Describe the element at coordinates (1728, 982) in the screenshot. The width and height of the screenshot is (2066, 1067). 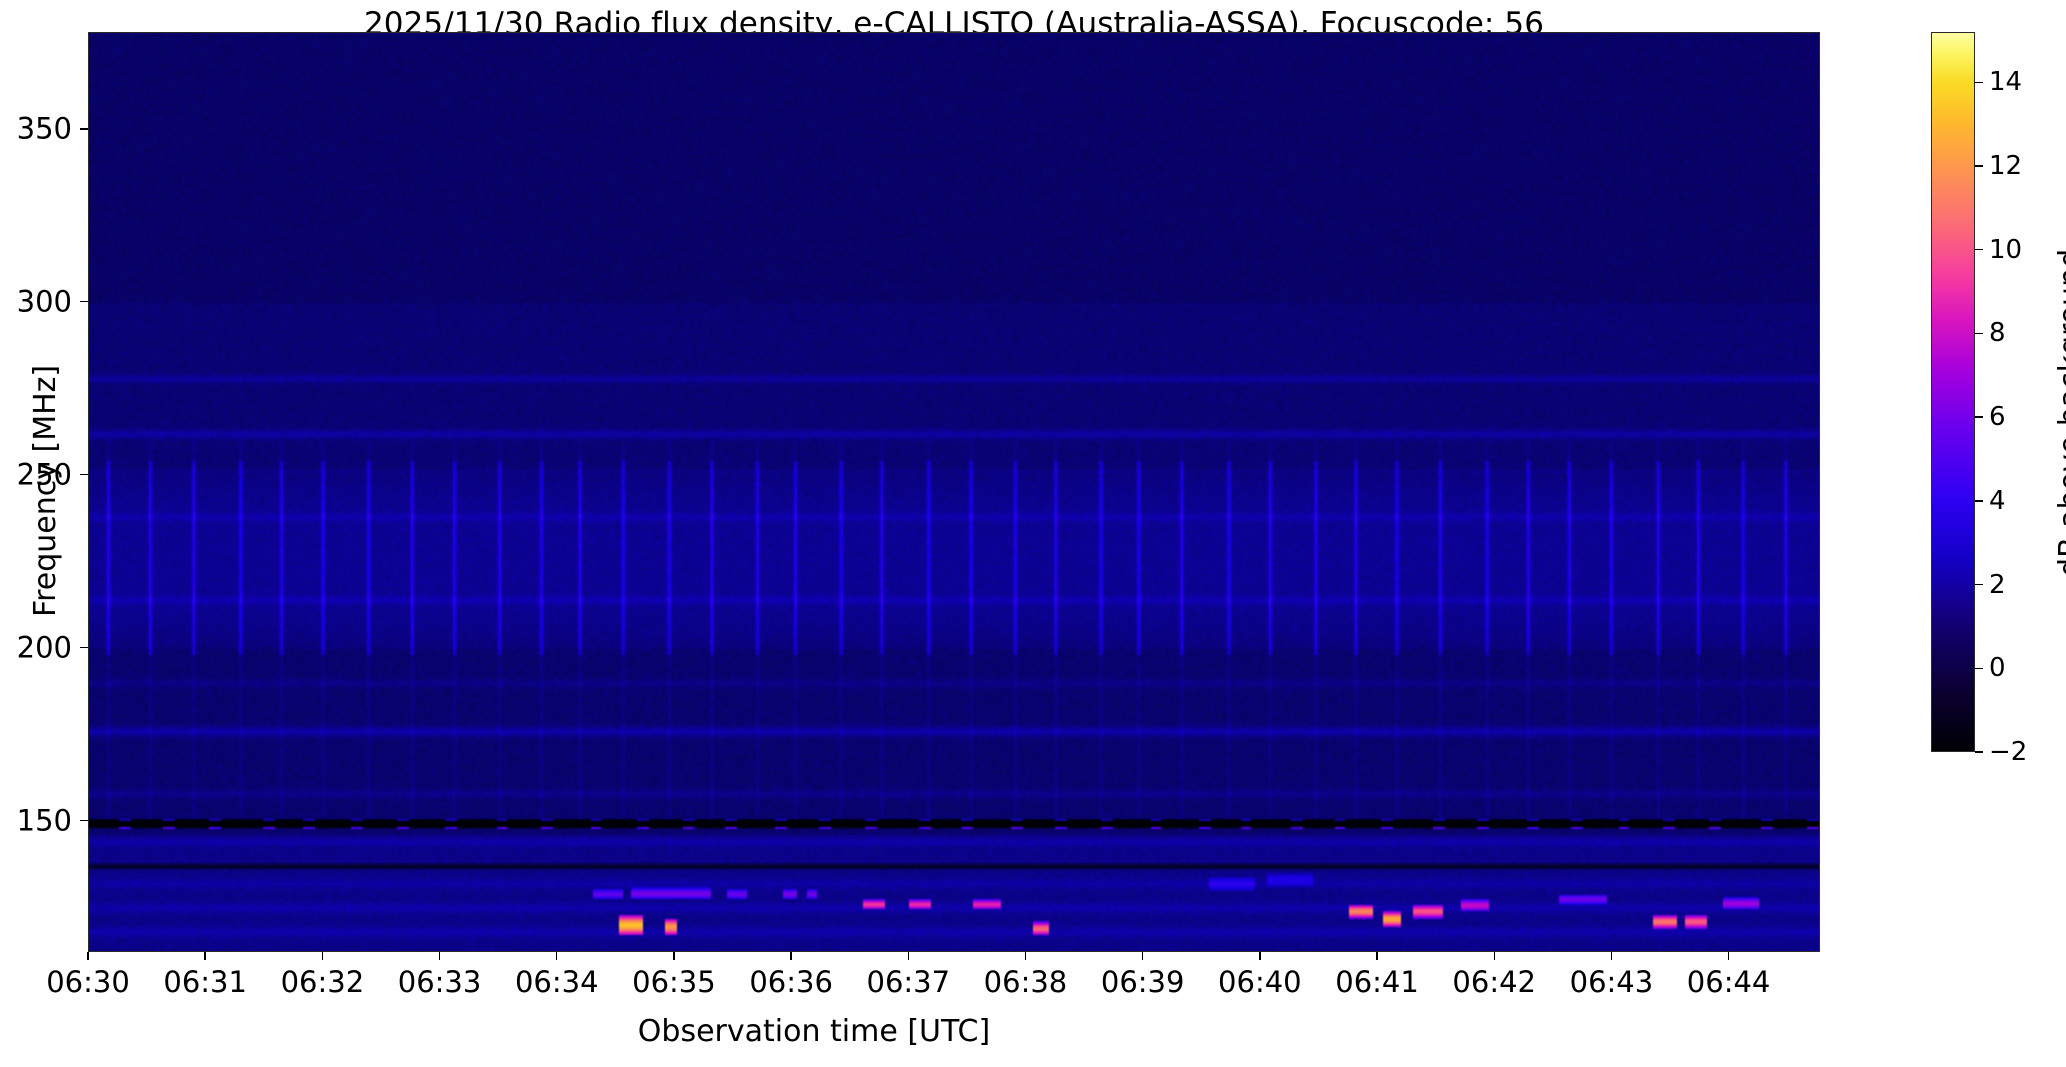
I see `x-tick-label: 06:44` at that location.